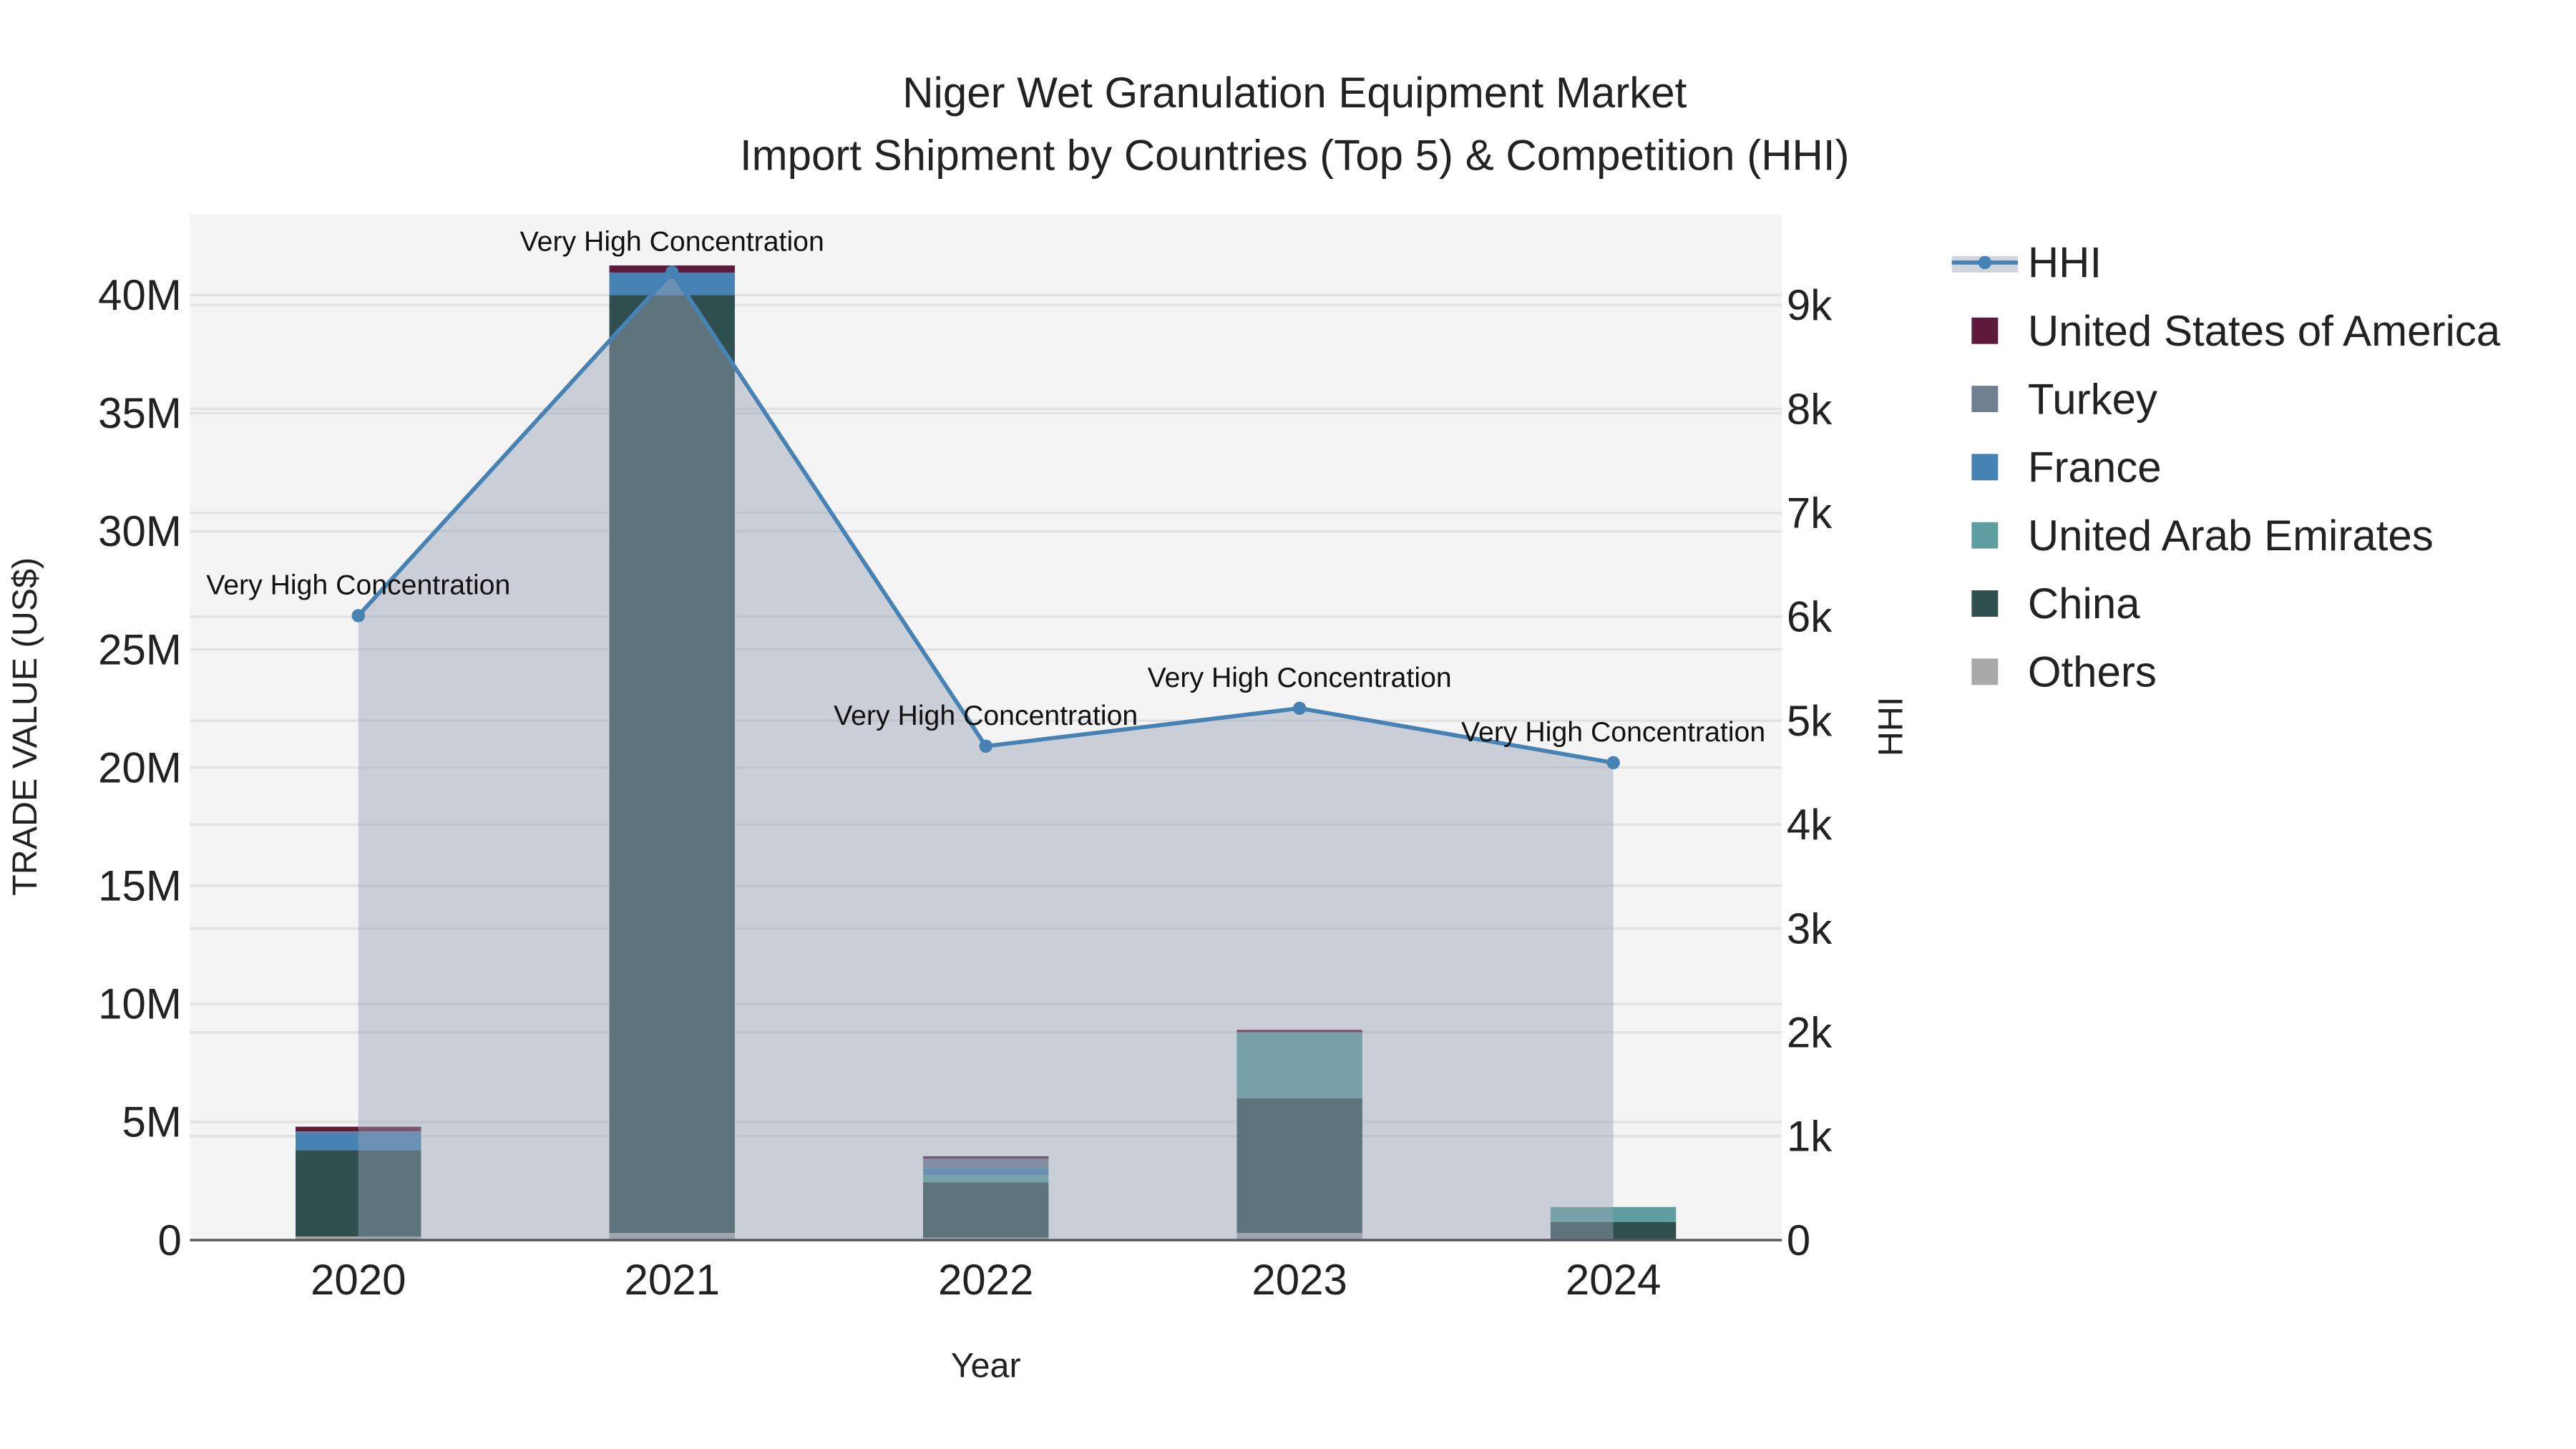 The width and height of the screenshot is (2576, 1449). What do you see at coordinates (1985, 262) in the screenshot?
I see `legend-hhi-marker-icon` at bounding box center [1985, 262].